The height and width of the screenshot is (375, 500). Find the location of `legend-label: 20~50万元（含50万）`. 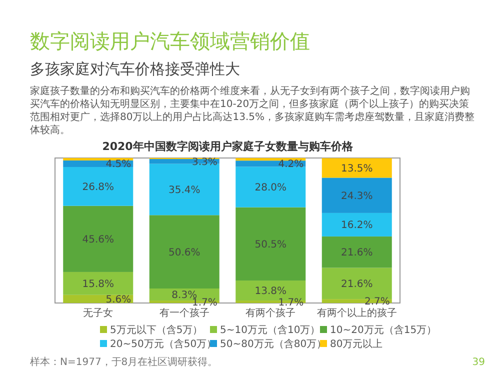

legend-label: 20~50万元（含50万） is located at coordinates (163, 344).